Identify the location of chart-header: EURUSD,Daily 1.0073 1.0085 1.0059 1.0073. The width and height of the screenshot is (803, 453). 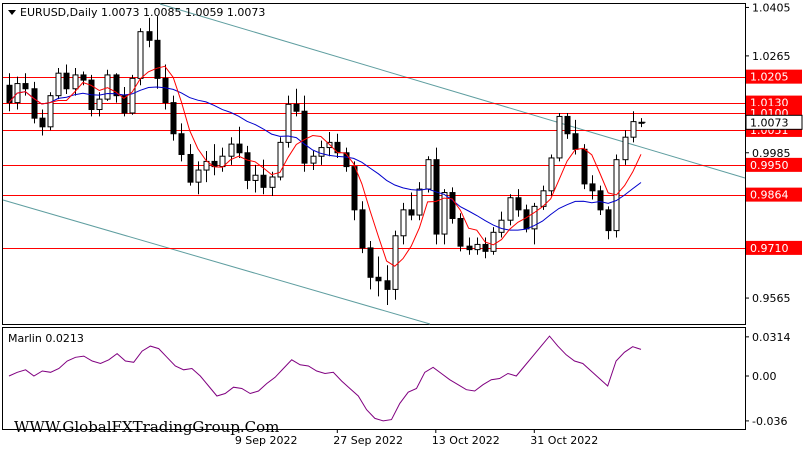
(142, 12).